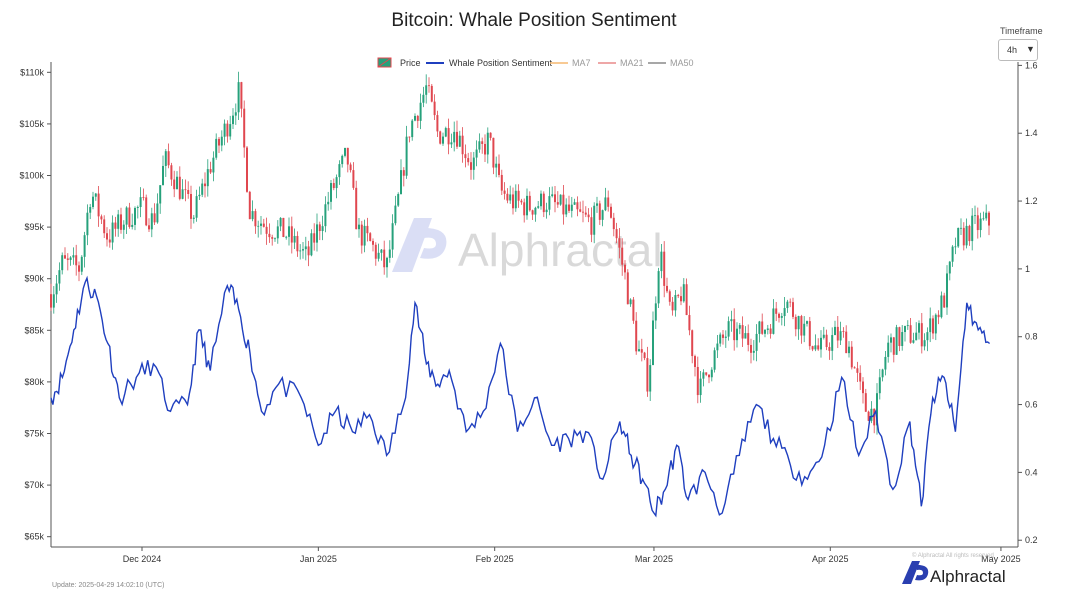 This screenshot has width=1068, height=597. What do you see at coordinates (1028, 302) in the screenshot?
I see `right-axis-ticks: 0.2 0.4 0.6 0.8 1 1.2 1.4 1.6` at bounding box center [1028, 302].